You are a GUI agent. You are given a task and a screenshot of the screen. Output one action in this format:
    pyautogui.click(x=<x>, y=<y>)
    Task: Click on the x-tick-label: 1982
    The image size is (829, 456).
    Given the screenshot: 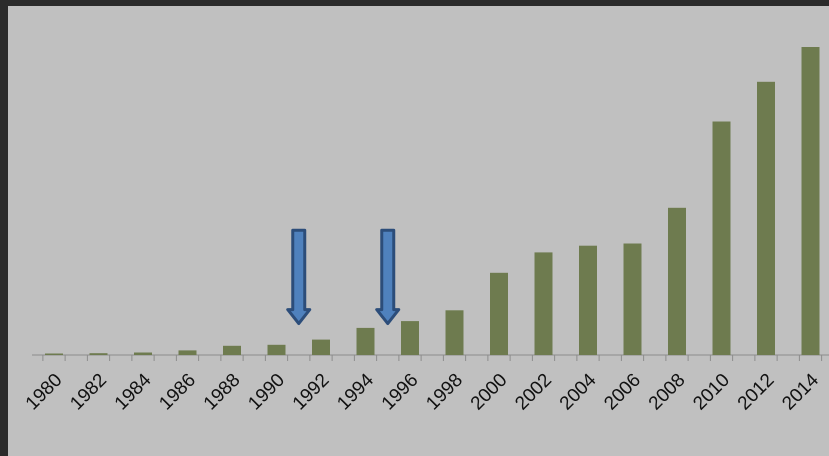 What is the action you would take?
    pyautogui.click(x=88, y=392)
    